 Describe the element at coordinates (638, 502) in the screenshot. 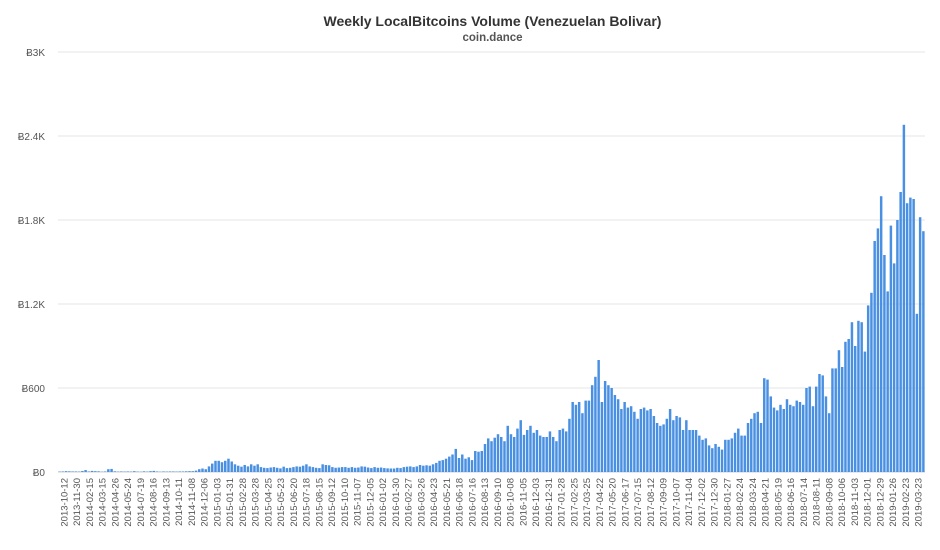

I see `x-tick-label: 2017-07-15` at that location.